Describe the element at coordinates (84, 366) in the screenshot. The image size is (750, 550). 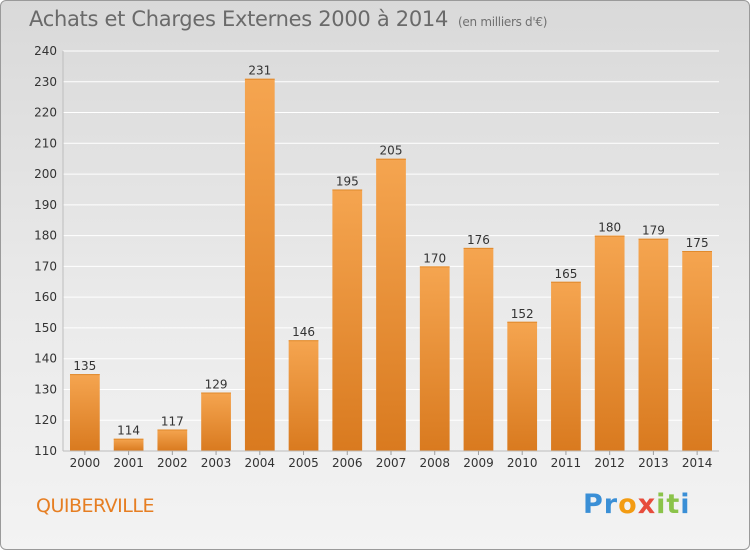
I see `data-label: 135` at that location.